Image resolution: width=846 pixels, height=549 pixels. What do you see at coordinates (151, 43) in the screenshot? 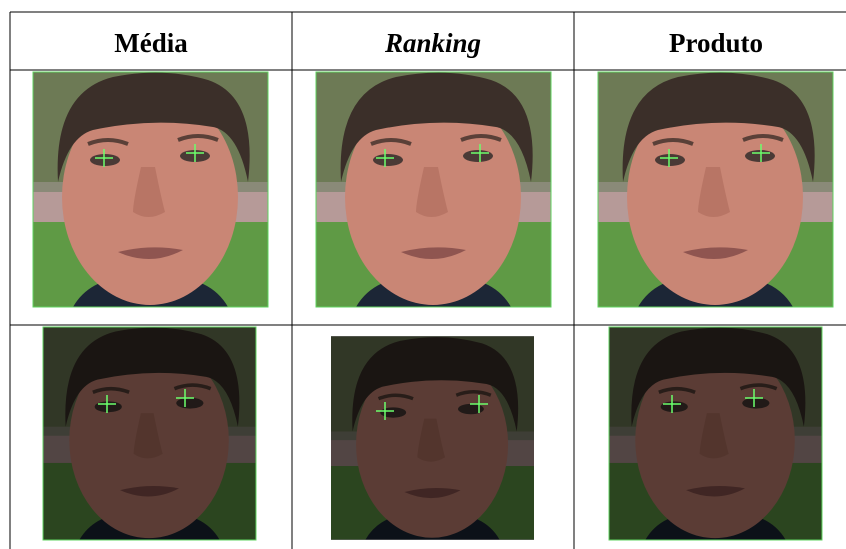
I see `column-header: Média` at bounding box center [151, 43].